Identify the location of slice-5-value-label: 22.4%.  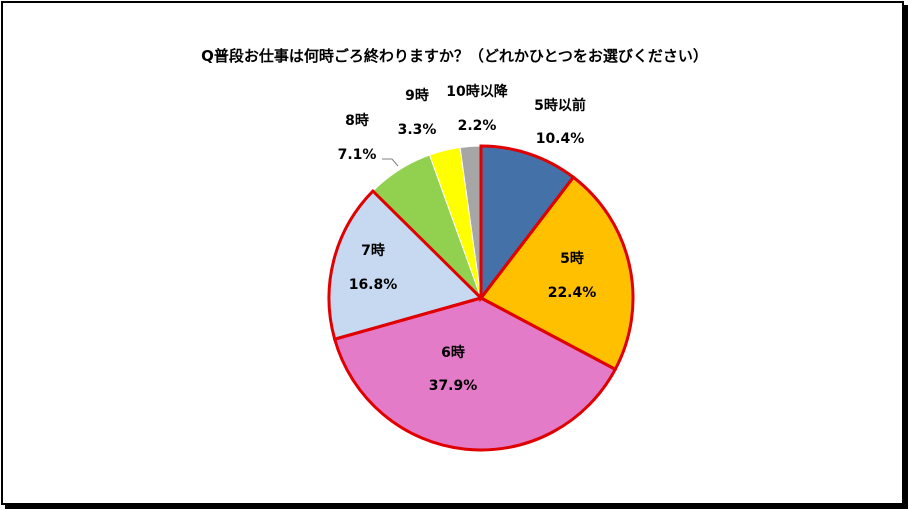
(572, 293).